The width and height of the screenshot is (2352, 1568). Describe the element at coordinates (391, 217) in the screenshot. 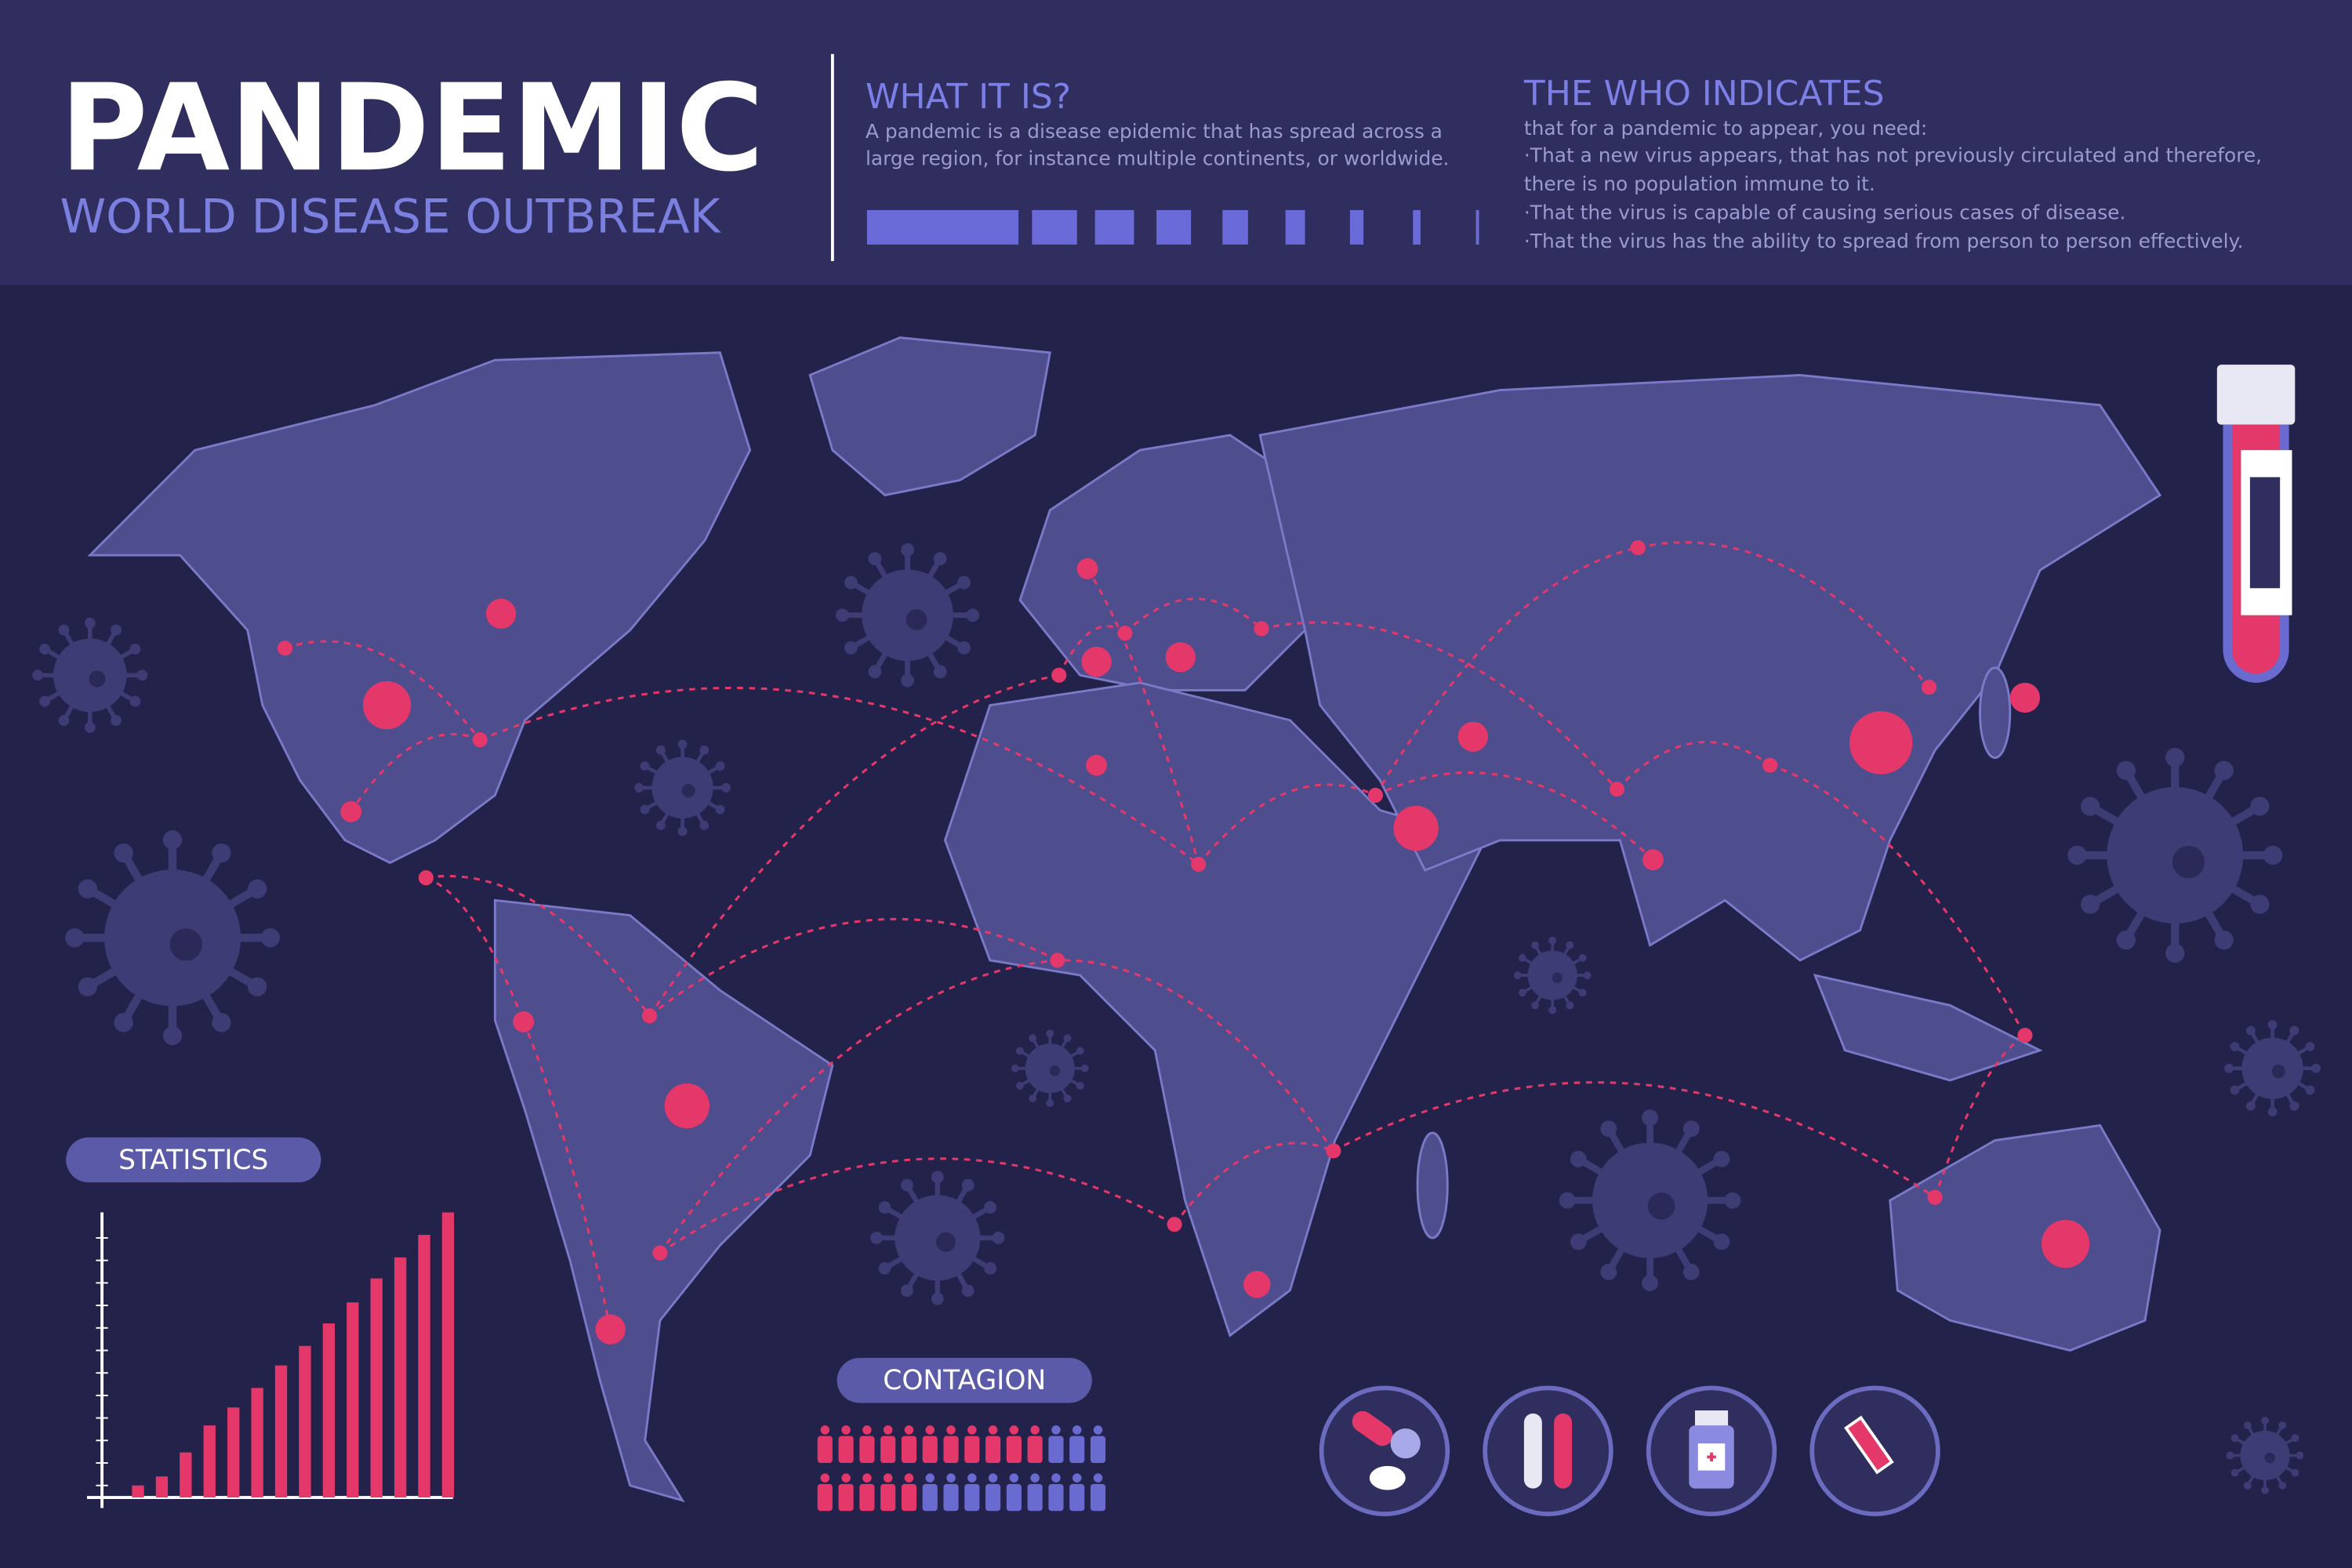

I see `subtitle: WORLD DISEASE OUTBREAK` at that location.